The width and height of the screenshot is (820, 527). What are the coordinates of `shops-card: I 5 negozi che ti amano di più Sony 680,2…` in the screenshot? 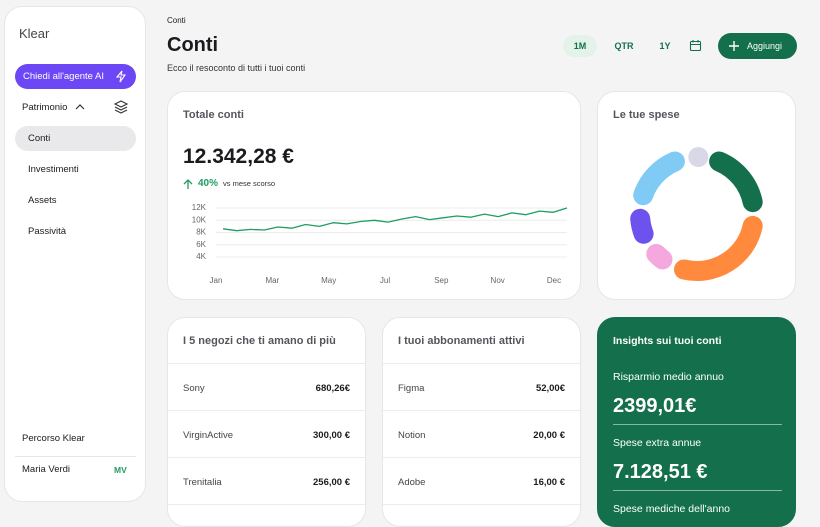 It's located at (266, 422).